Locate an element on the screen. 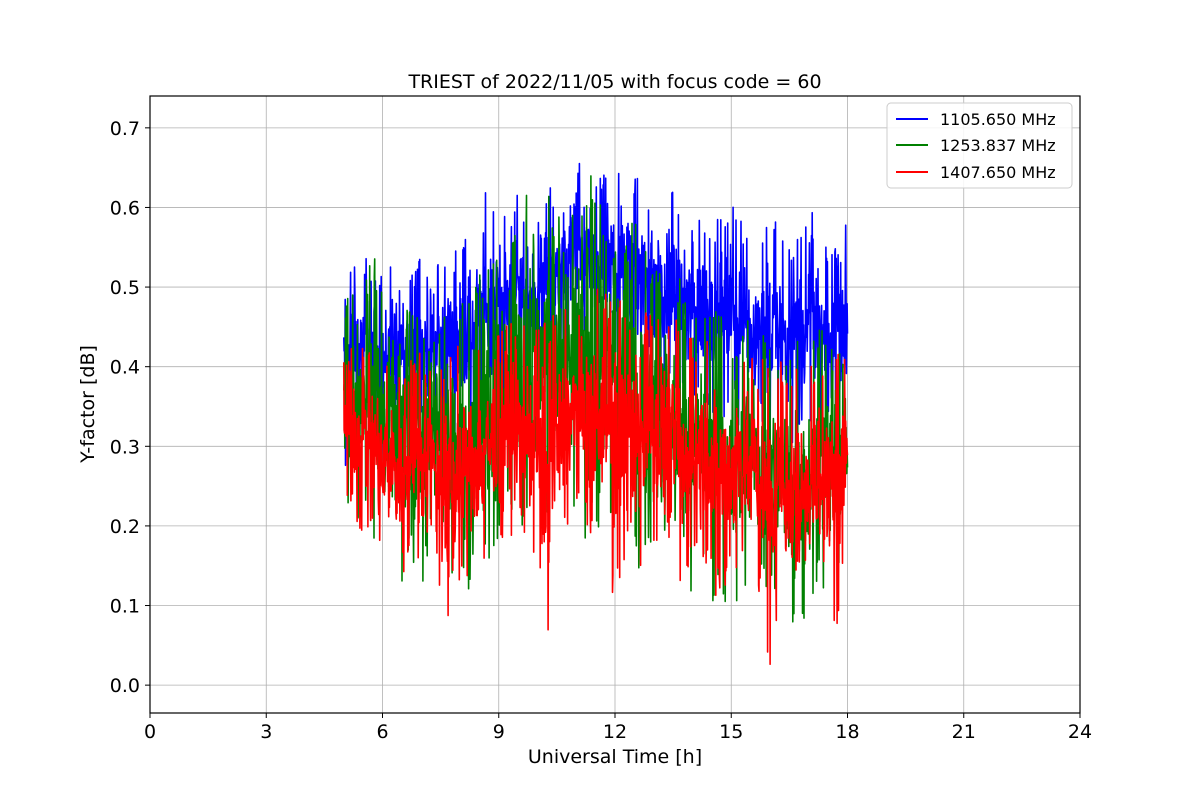  legend-label-series-2: 1407.650 MHz is located at coordinates (998, 172).